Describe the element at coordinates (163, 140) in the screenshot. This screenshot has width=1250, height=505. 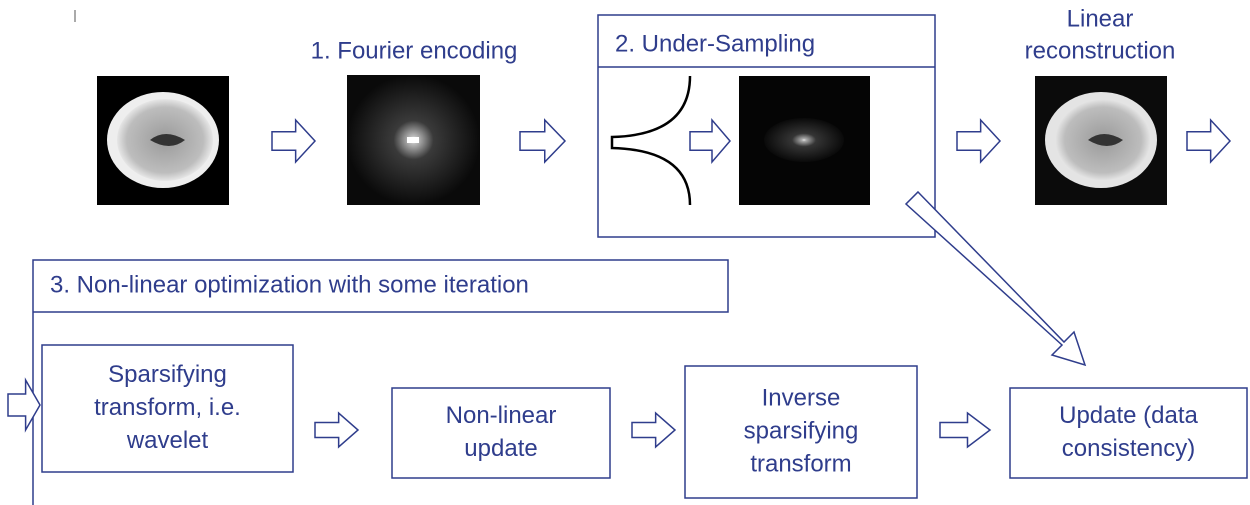
I see `brain-image` at that location.